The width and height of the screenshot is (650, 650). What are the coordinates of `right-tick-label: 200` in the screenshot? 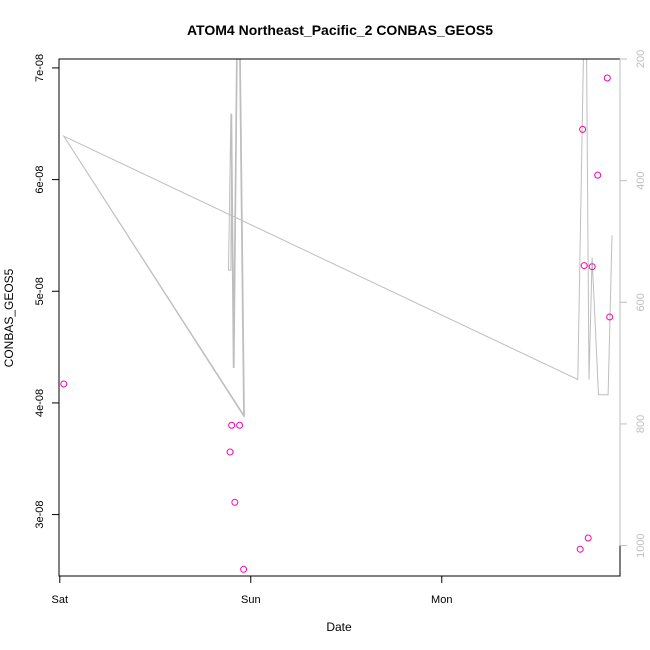 It's located at (641, 59).